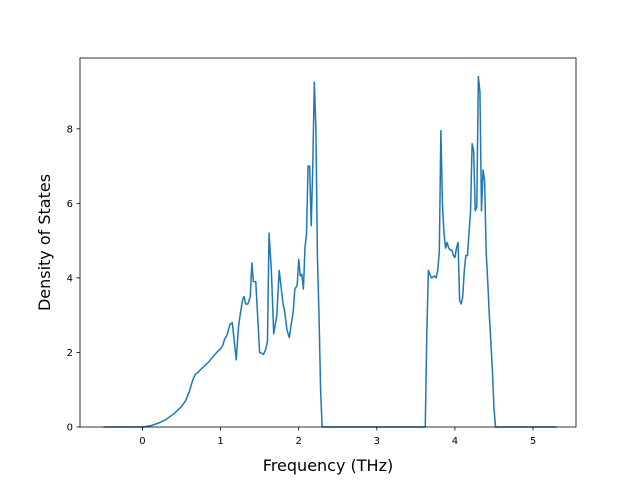 This screenshot has width=640, height=480. I want to click on x-tick-label: 2, so click(299, 441).